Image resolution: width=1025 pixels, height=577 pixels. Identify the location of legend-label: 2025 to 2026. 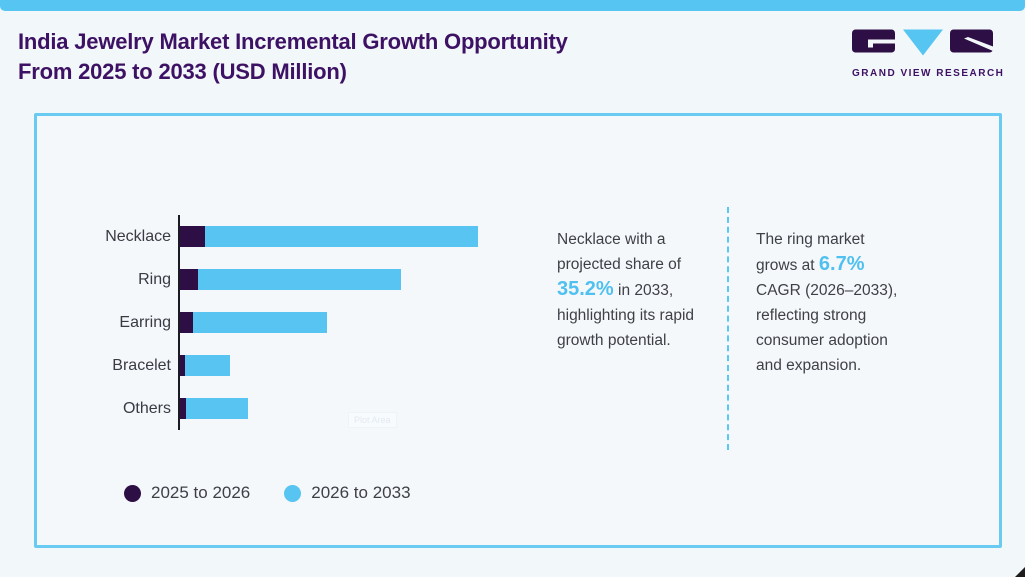
(201, 492).